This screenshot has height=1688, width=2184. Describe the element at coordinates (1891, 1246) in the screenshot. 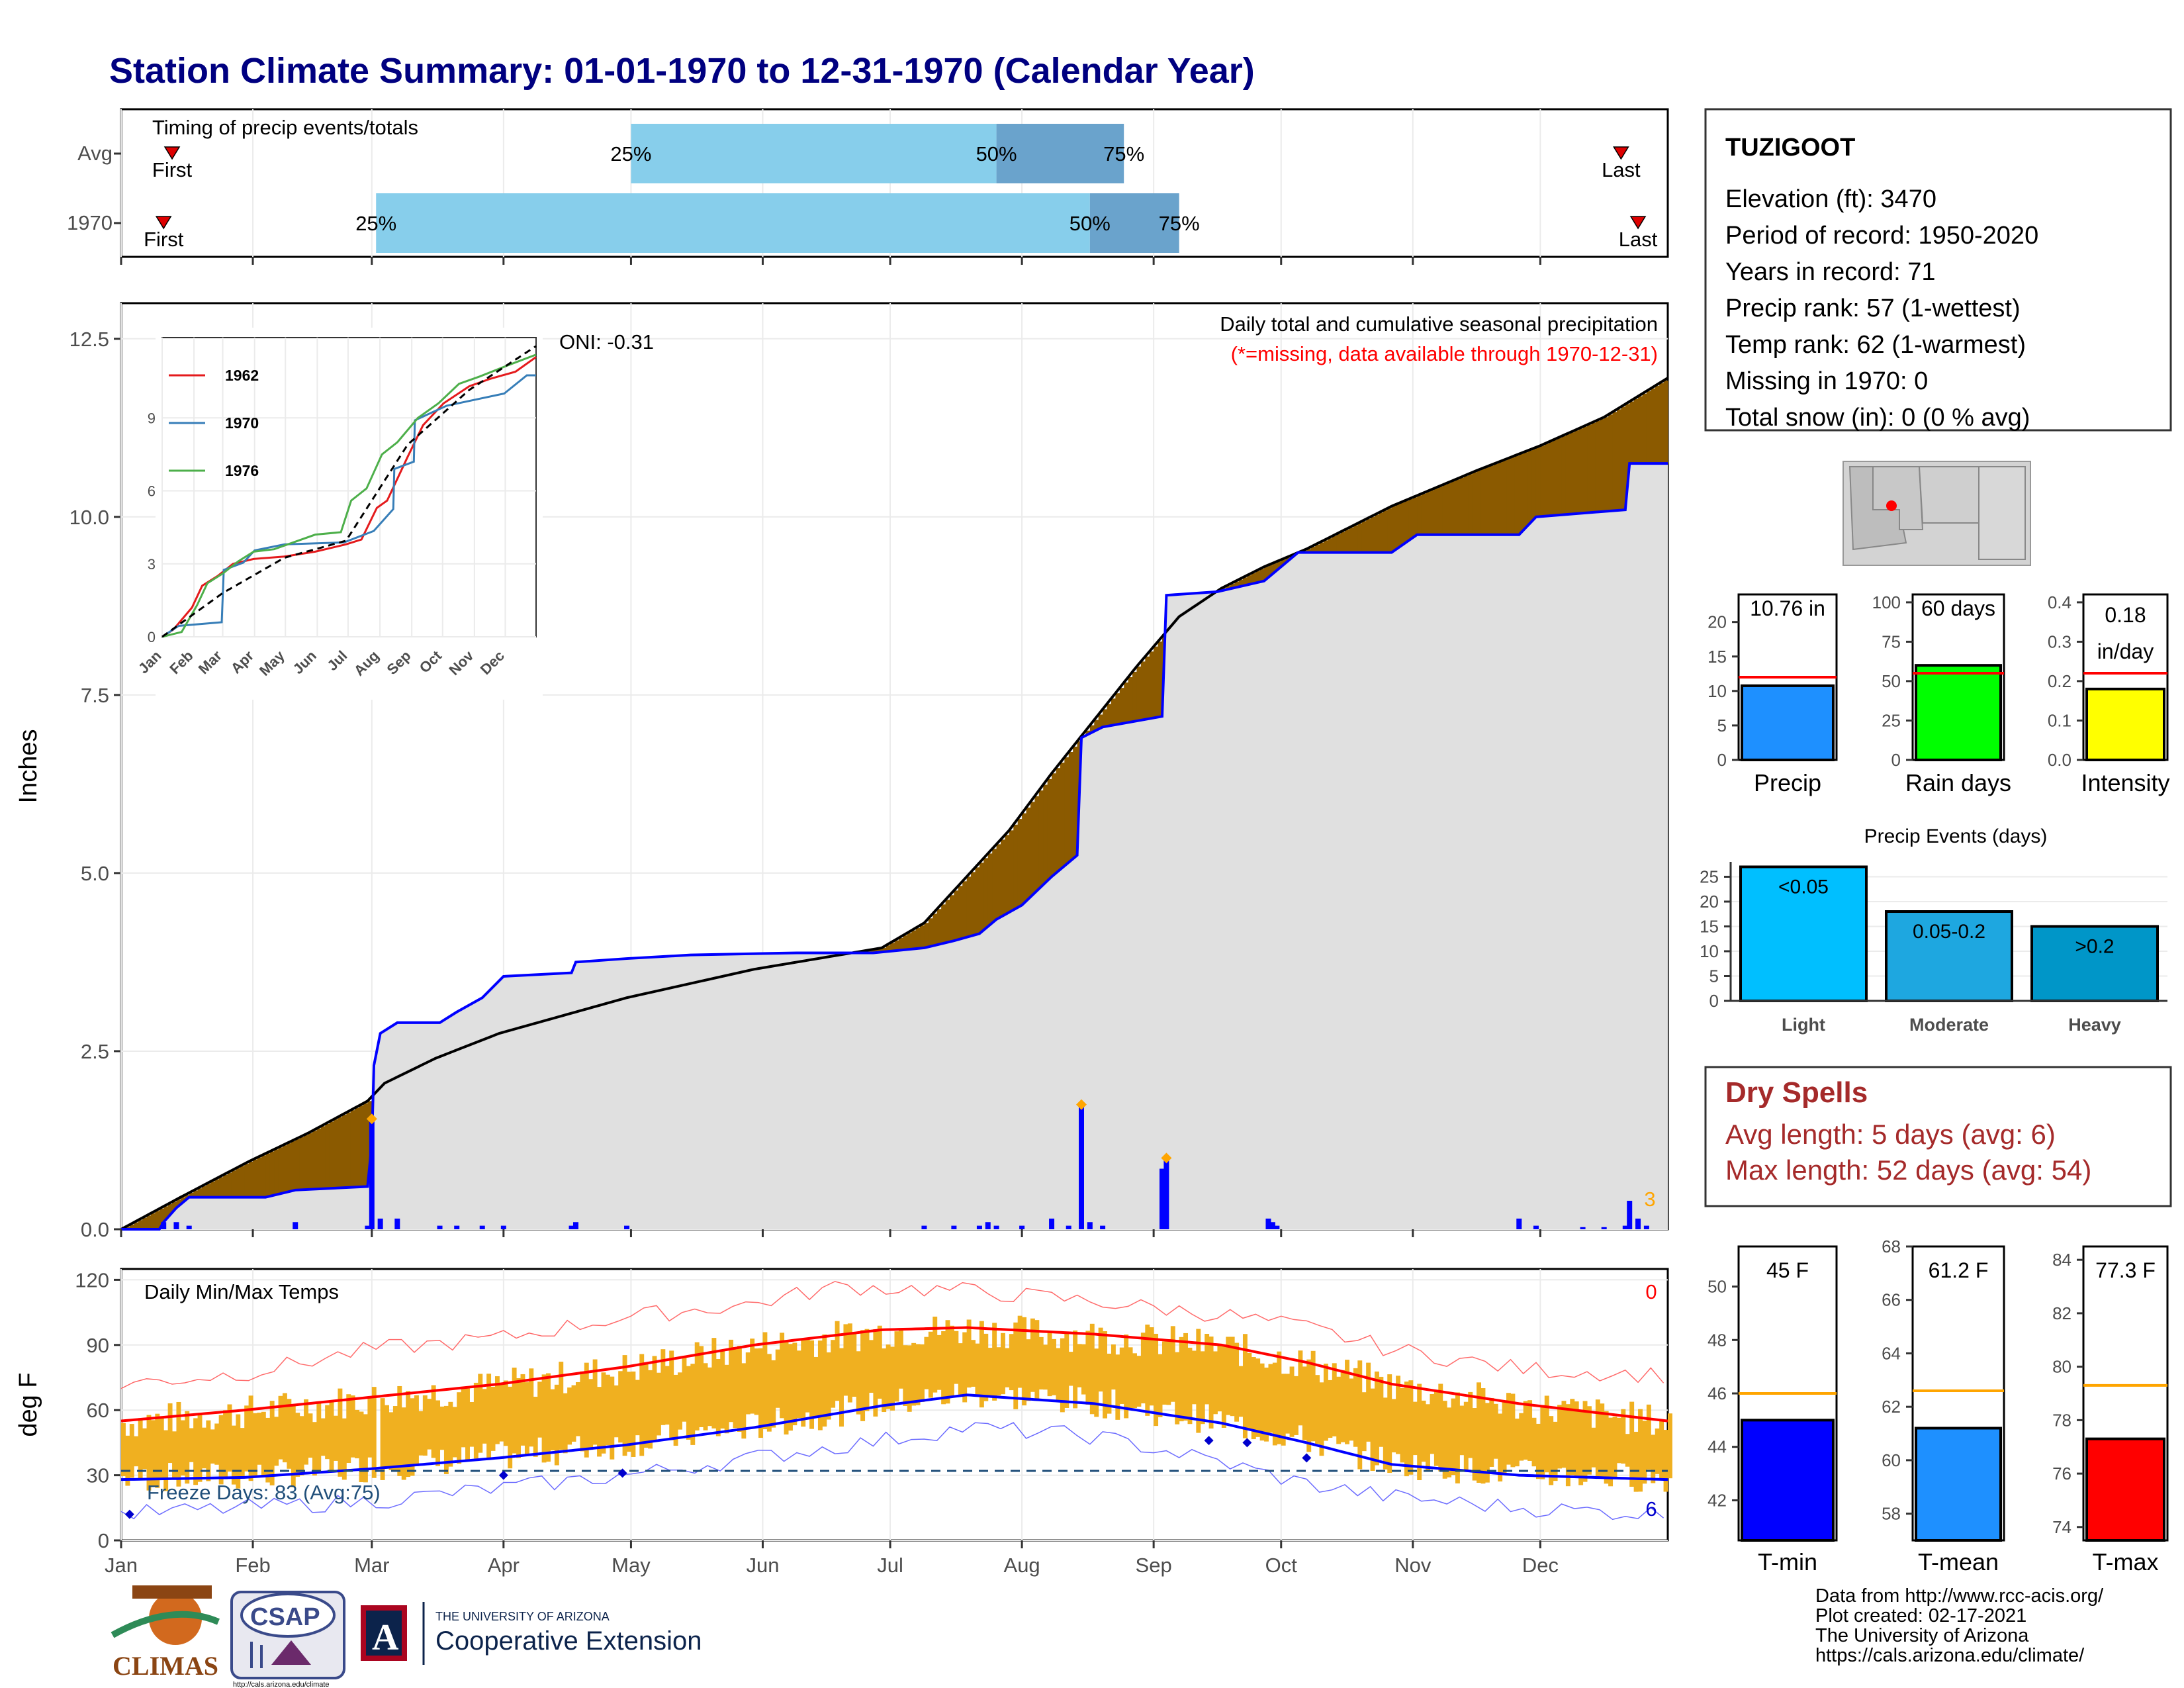

I see `mini-ytick-label: 68` at that location.